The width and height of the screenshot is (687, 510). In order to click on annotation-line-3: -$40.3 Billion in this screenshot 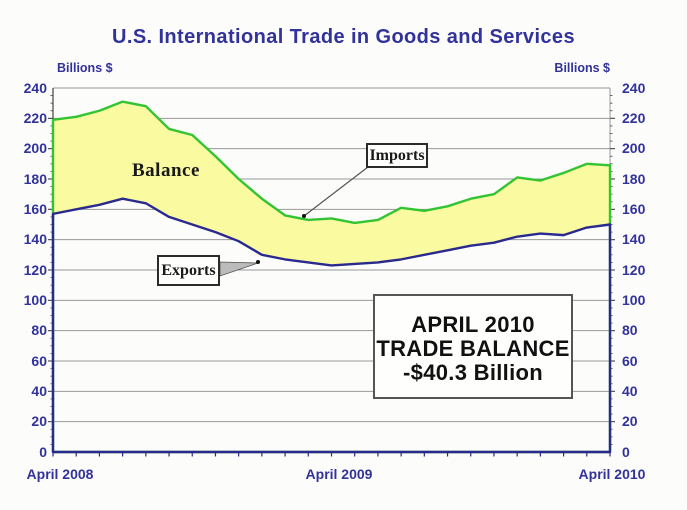, I will do `click(473, 372)`.